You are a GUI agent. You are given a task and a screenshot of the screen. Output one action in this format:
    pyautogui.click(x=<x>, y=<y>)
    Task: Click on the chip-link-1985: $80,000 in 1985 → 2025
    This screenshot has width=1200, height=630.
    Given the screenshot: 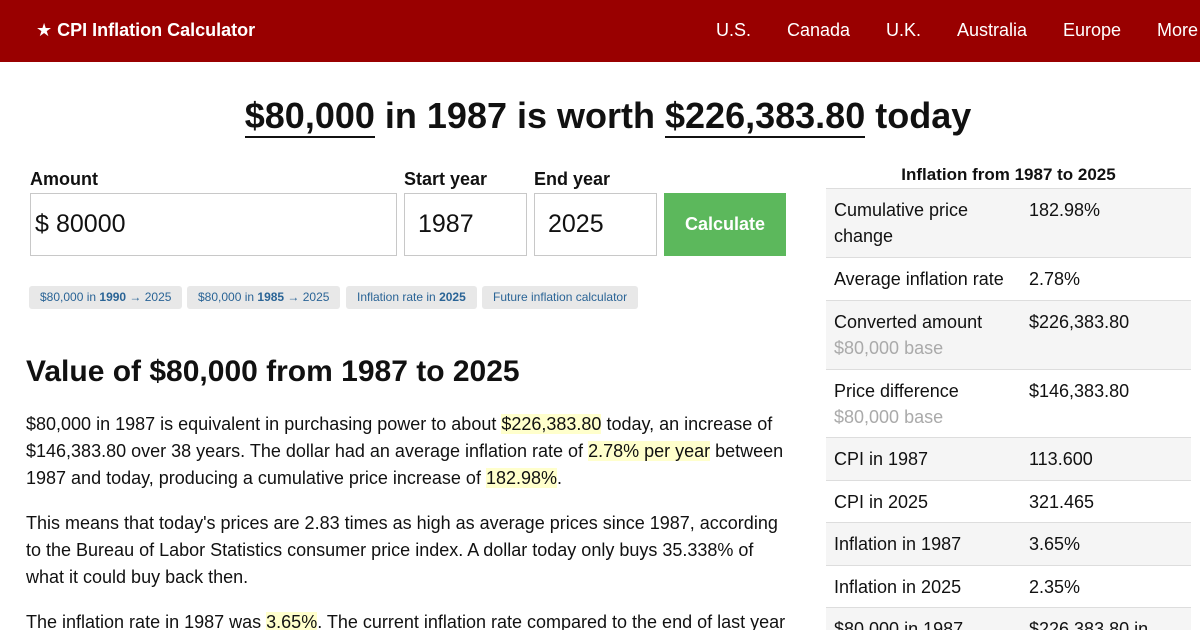 What is the action you would take?
    pyautogui.click(x=264, y=297)
    